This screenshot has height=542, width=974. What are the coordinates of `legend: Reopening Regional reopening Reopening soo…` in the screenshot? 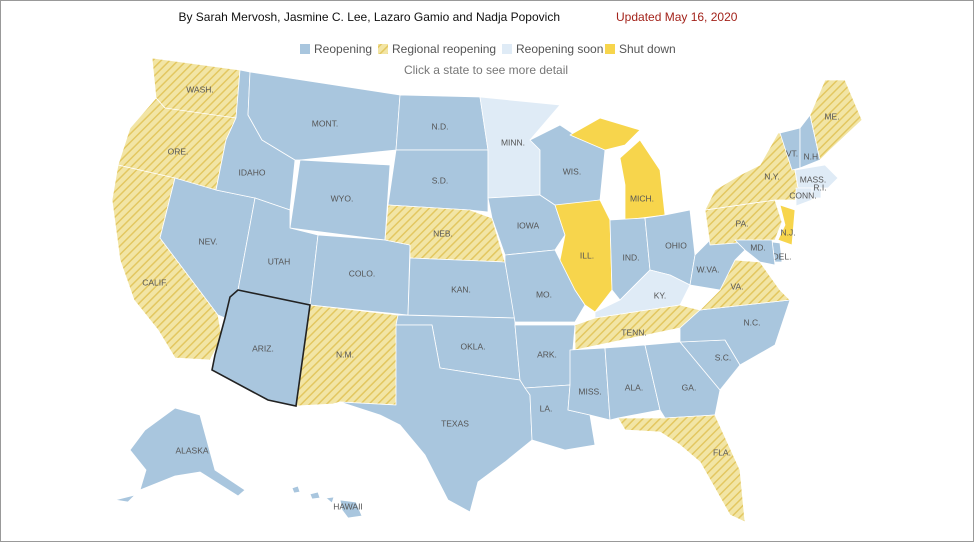 It's located at (488, 49).